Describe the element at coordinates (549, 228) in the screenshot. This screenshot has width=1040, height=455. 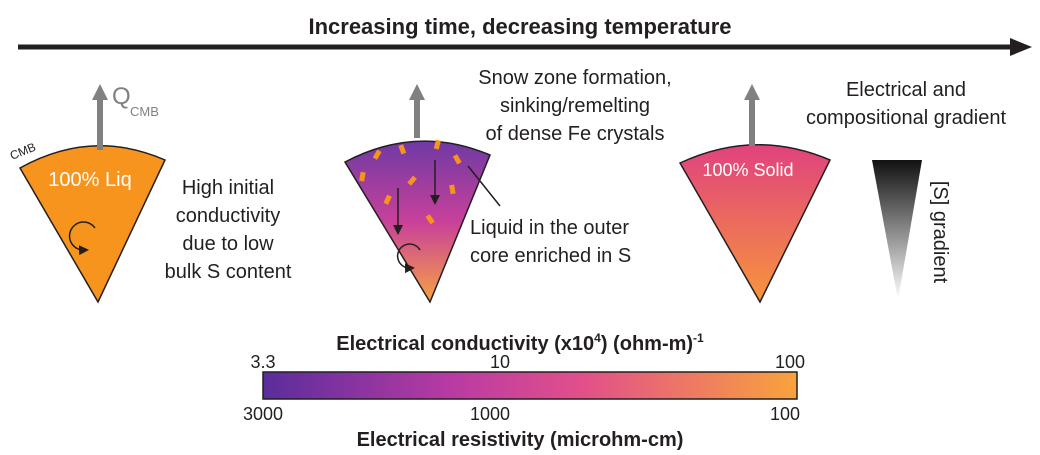
I see `callout: Liquid in the outer` at that location.